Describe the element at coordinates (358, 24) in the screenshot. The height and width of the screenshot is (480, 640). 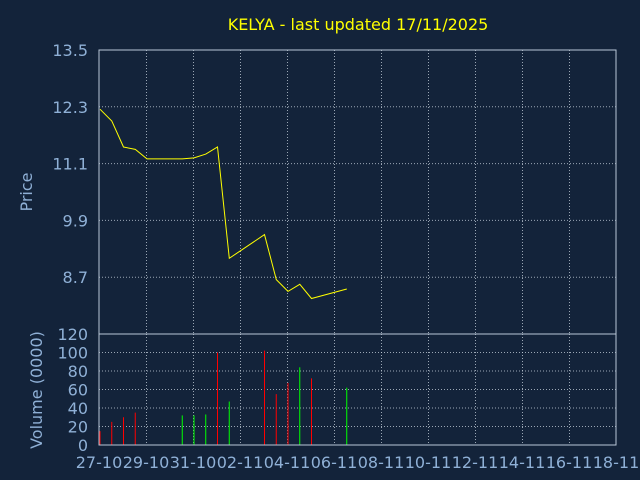
I see `chart-title: KELYA - last updated 17/11/2025` at that location.